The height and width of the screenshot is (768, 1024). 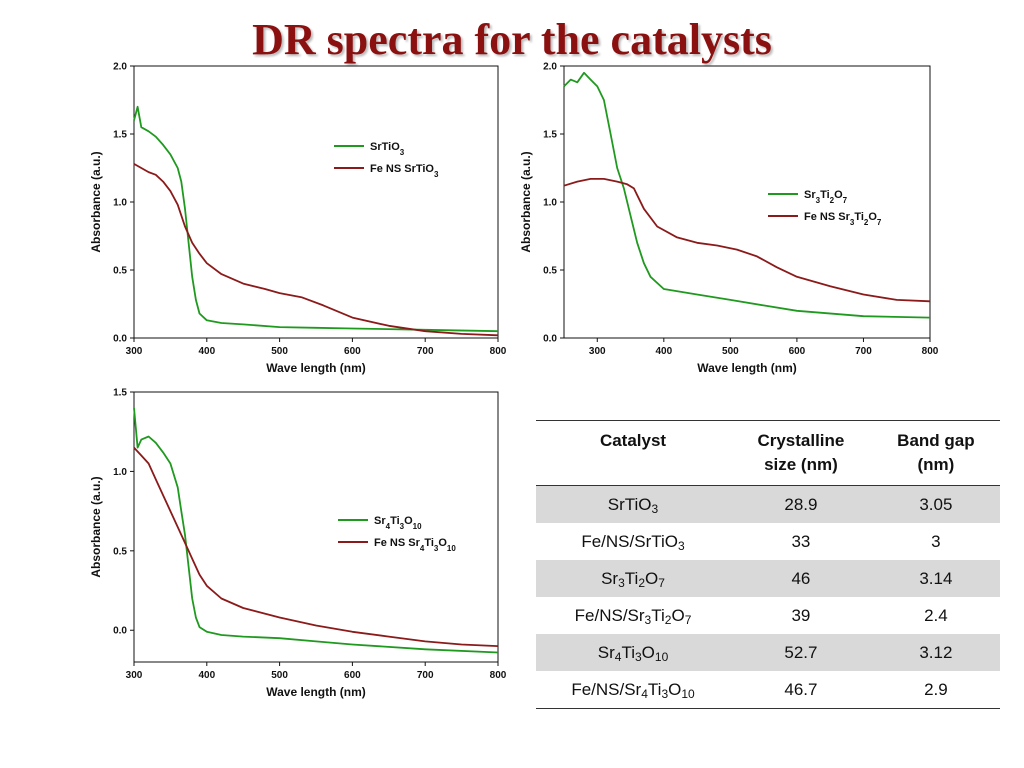 What do you see at coordinates (387, 149) in the screenshot?
I see `legend-label-0: SrTiO3` at bounding box center [387, 149].